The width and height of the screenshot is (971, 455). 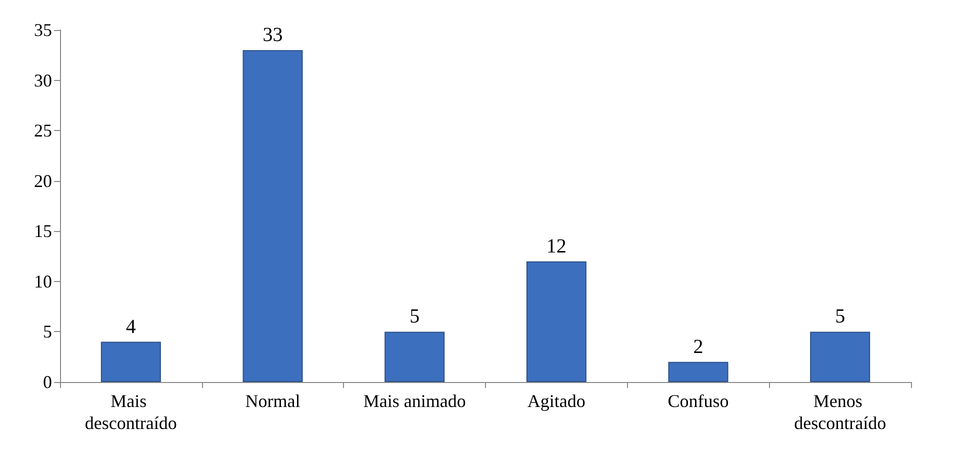 I want to click on data-label: 12, so click(x=556, y=246).